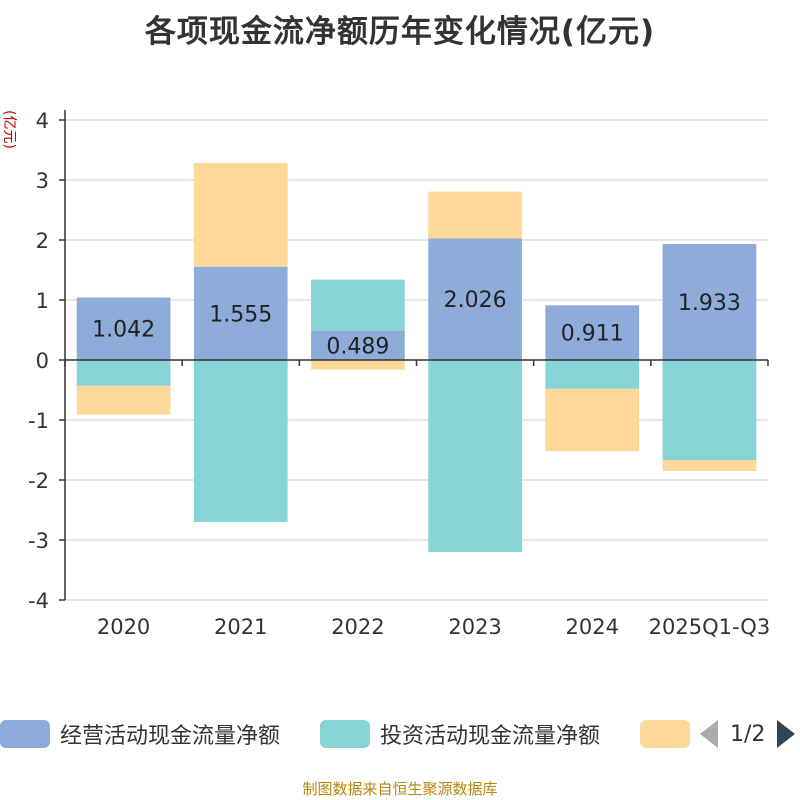 The height and width of the screenshot is (800, 800). Describe the element at coordinates (240, 627) in the screenshot. I see `x-tick-label: 2021` at that location.